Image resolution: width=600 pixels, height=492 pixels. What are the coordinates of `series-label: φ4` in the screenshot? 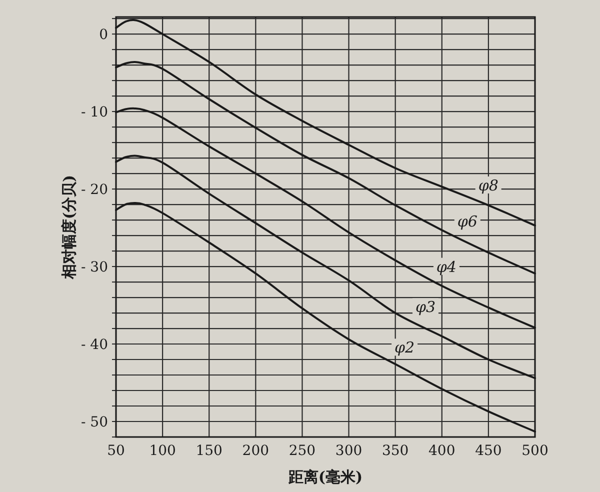 It's located at (446, 267).